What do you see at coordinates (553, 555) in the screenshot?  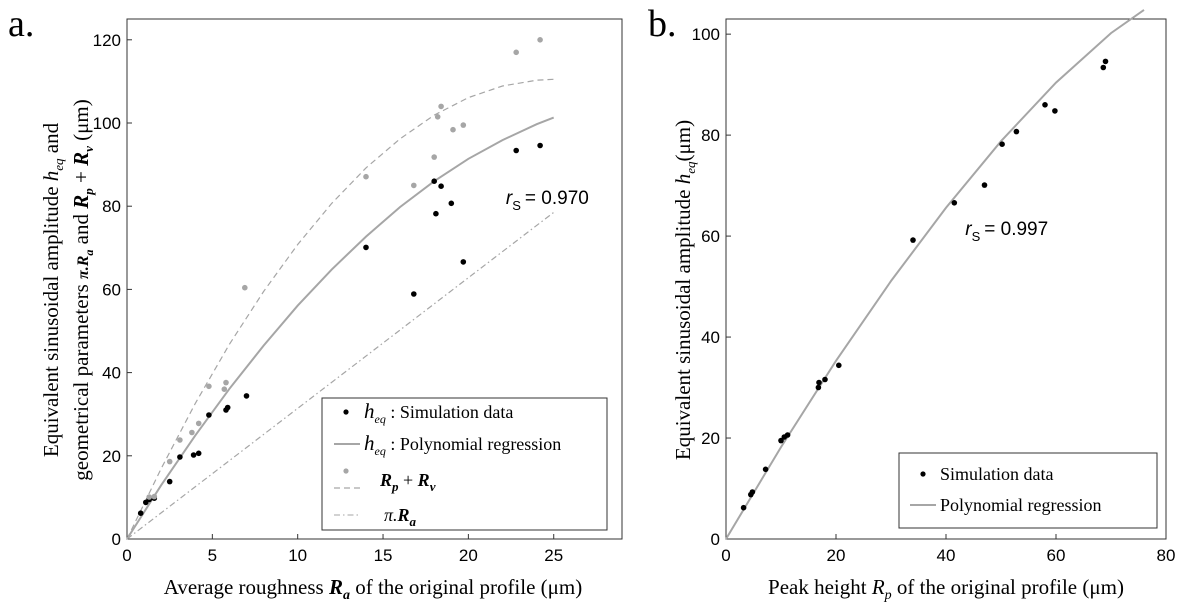 I see `x-tick-label: 25` at bounding box center [553, 555].